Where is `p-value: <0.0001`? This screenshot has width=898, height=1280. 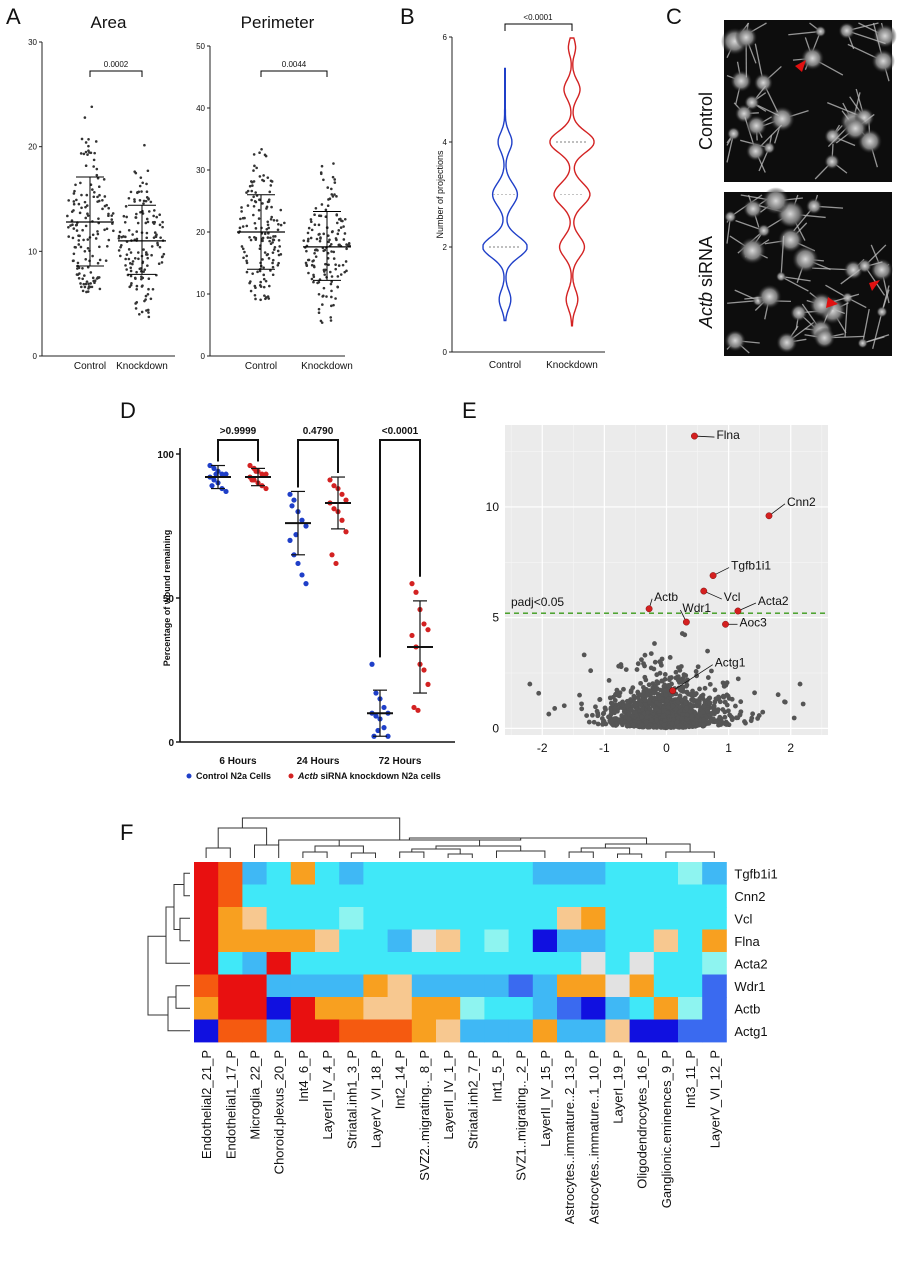 p-value: <0.0001 is located at coordinates (538, 17).